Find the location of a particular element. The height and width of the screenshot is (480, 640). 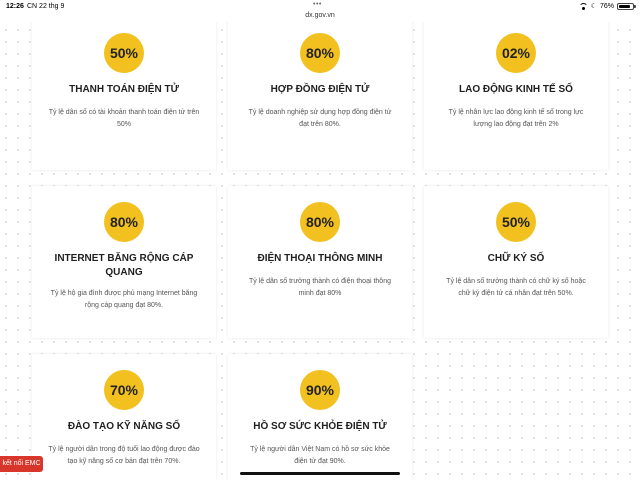

status-bar: 12:26 CN 22 thg 9 ••• dx.gov.vn ☾ 76% is located at coordinates (320, 11).